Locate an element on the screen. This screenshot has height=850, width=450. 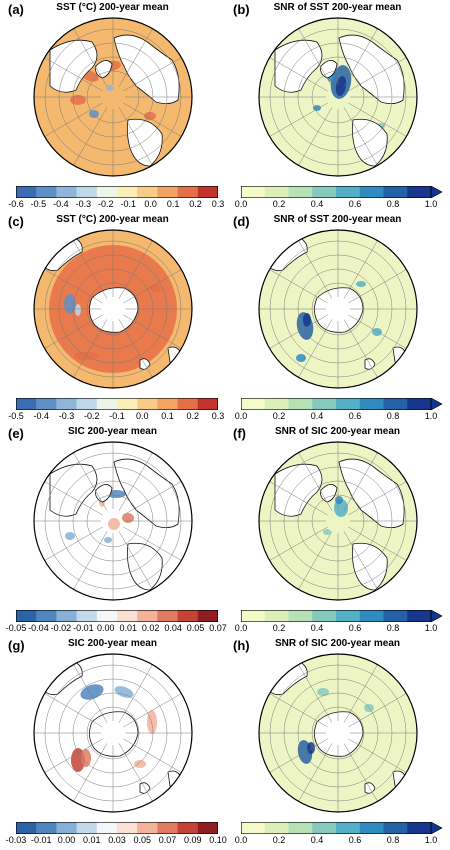
colorbar-tick-label: 1.0 is located at coordinates (431, 204).